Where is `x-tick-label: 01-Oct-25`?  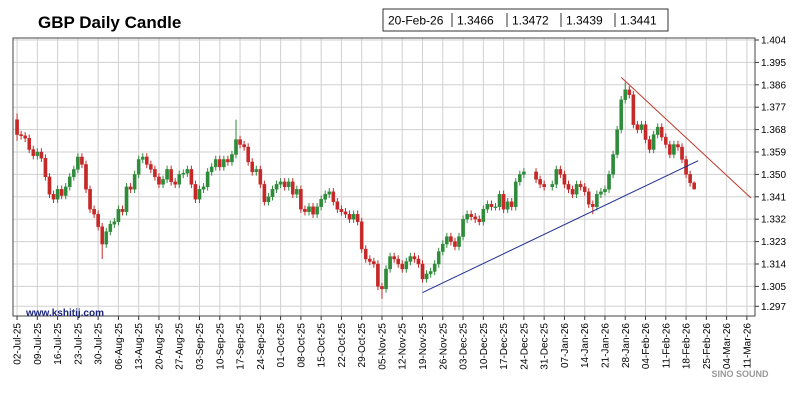 x-tick-label: 01-Oct-25 is located at coordinates (281, 345).